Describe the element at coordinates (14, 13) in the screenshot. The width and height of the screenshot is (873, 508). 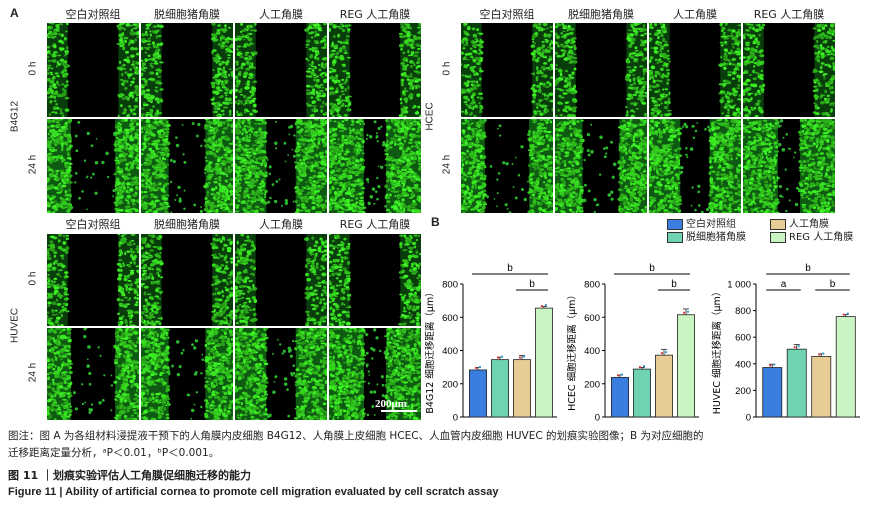
I see `panel-a-label: A` at that location.